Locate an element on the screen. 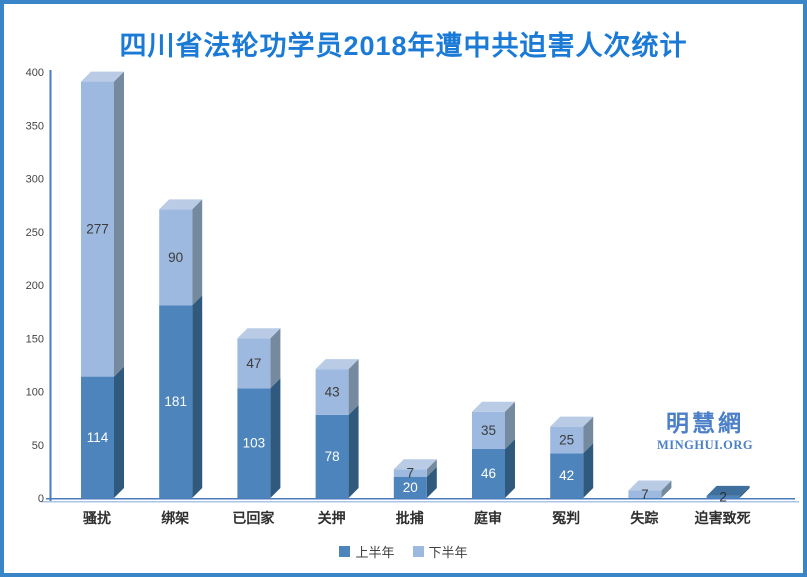 This screenshot has width=807, height=577. bar-segment-失踪 is located at coordinates (645, 494).